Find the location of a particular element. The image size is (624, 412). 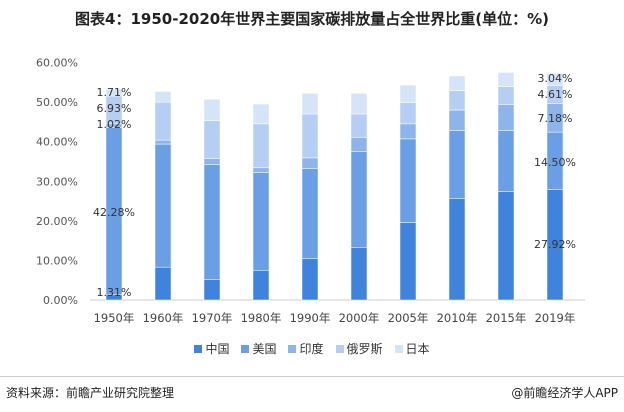

y-tick-label: 60.00% is located at coordinates (57, 63).